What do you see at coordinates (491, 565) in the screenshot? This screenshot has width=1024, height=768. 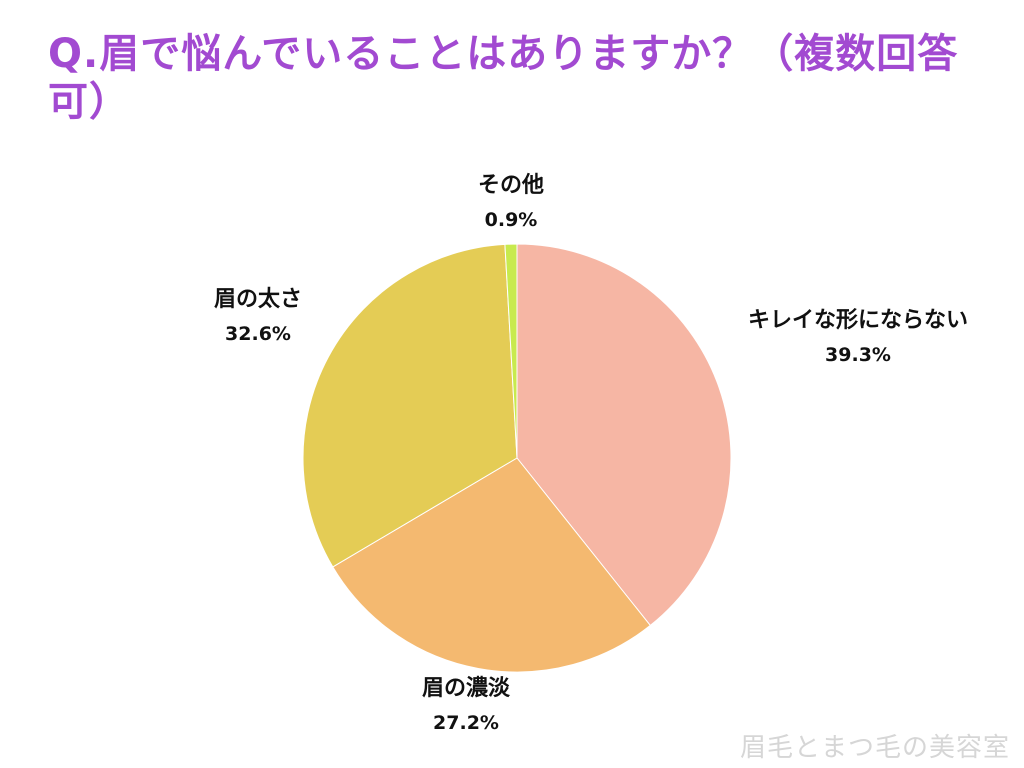 I see `pie-slice-mayu-no-noutan` at bounding box center [491, 565].